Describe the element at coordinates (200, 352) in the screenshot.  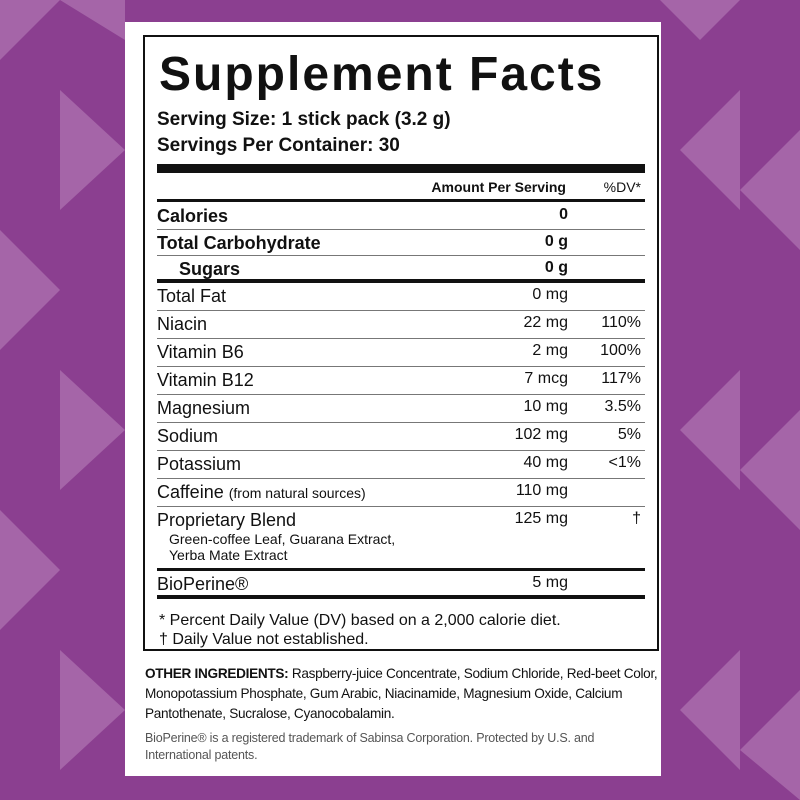
I see `nutrient-name: Vitamin B6` at that location.